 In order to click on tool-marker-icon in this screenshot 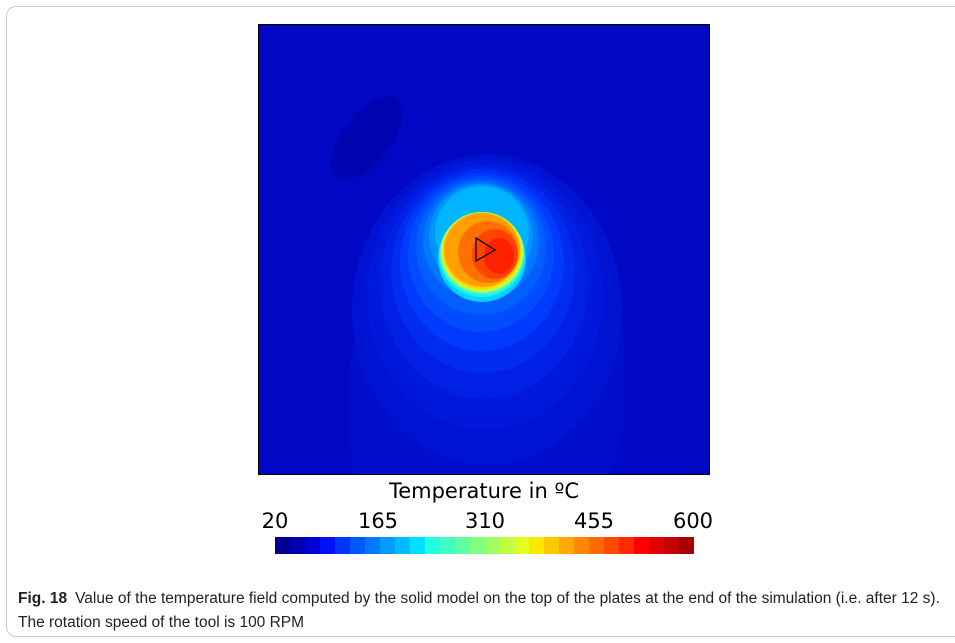, I will do `click(486, 249)`.